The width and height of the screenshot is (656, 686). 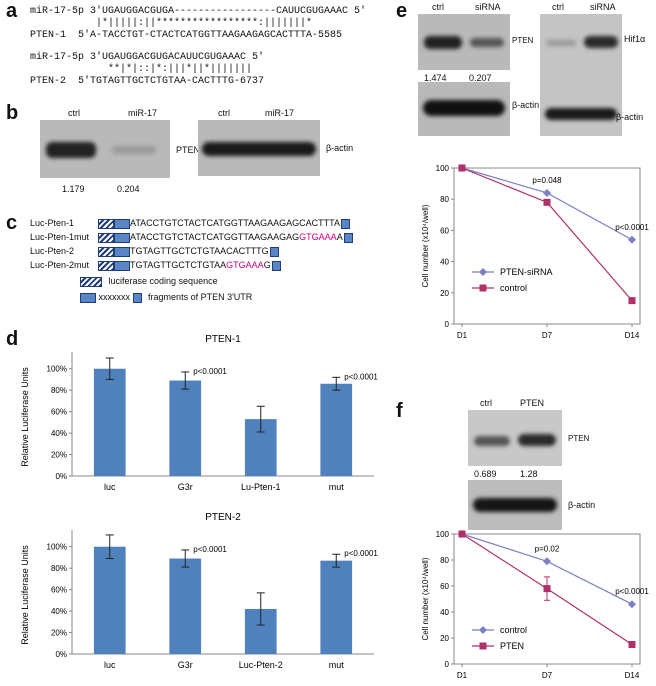 I want to click on blot-e-actin, so click(x=464, y=109).